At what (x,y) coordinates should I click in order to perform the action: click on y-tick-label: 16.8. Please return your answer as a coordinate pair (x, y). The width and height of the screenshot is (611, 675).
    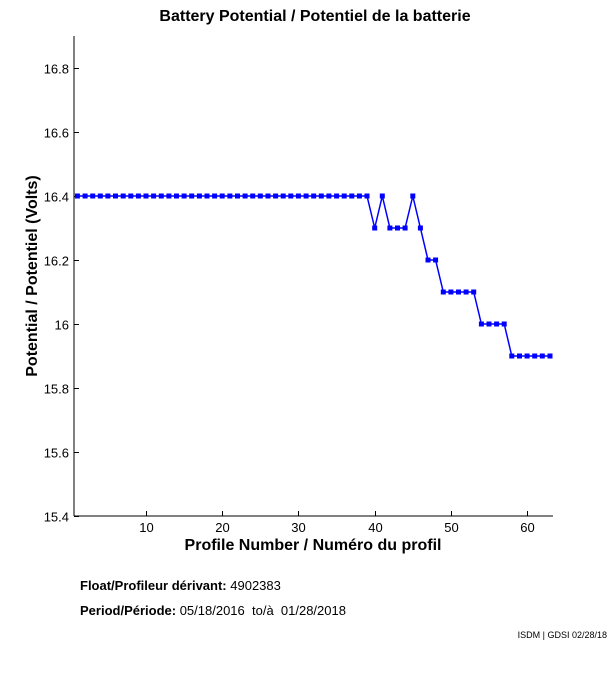
    Looking at the image, I should click on (56, 69).